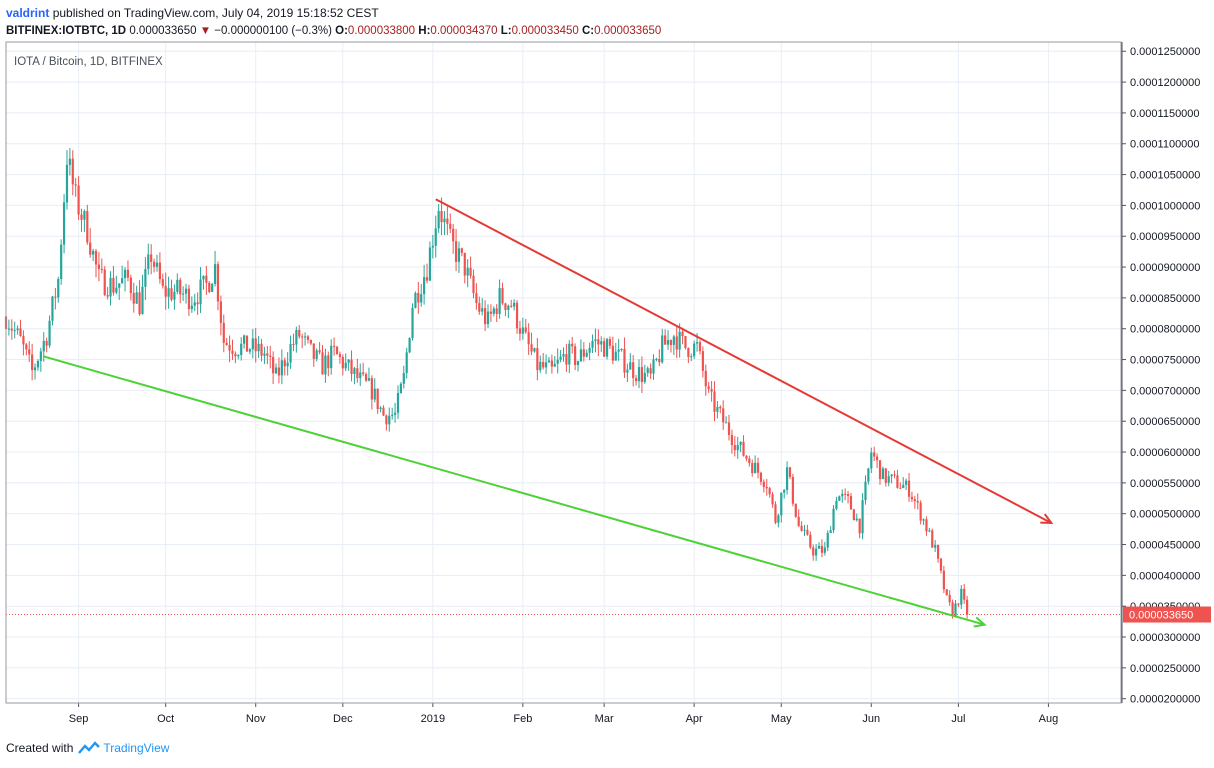  Describe the element at coordinates (1165, 361) in the screenshot. I see `y-tick-label: 0.0000750000` at that location.